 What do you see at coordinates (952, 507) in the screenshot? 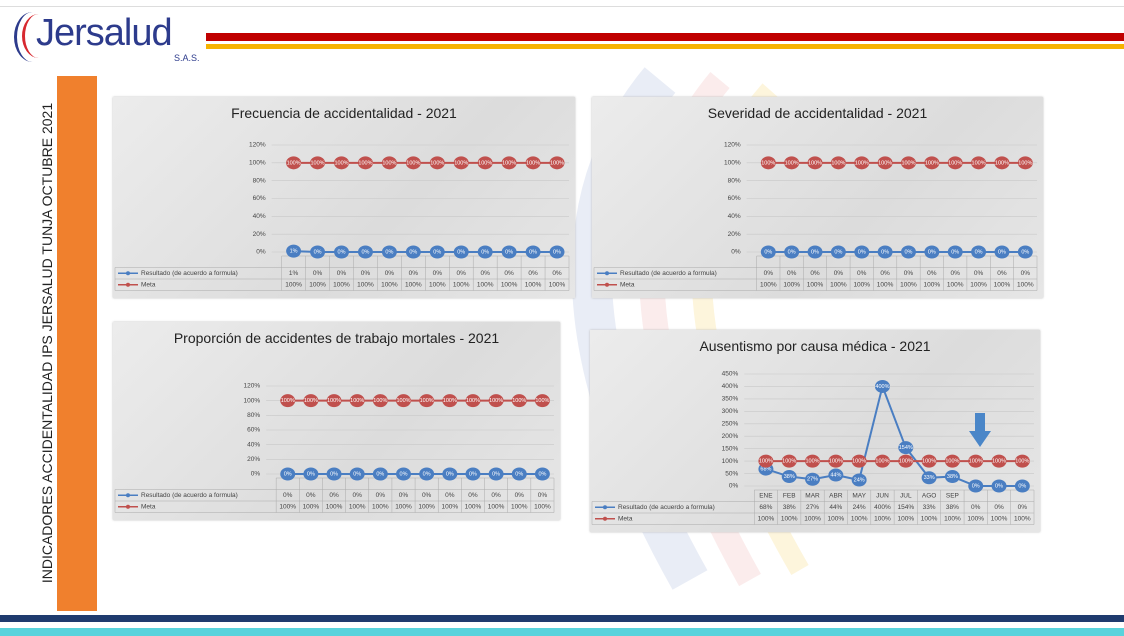
I see `table-cell: 38%` at bounding box center [952, 507].